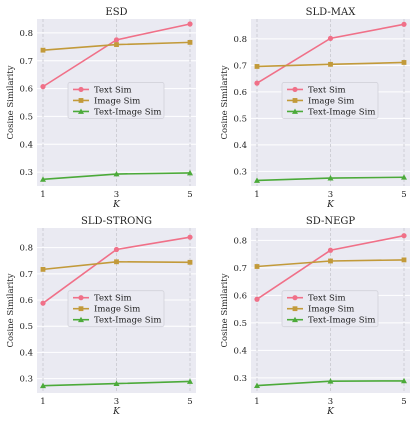 Image resolution: width=420 pixels, height=424 pixels. Describe the element at coordinates (116, 12) in the screenshot. I see `subplot-title: ESD` at that location.